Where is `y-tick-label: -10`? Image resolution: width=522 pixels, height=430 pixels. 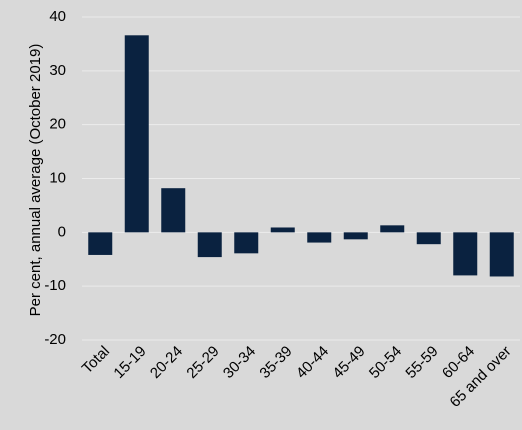
y-tick-label: -10 is located at coordinates (55, 285).